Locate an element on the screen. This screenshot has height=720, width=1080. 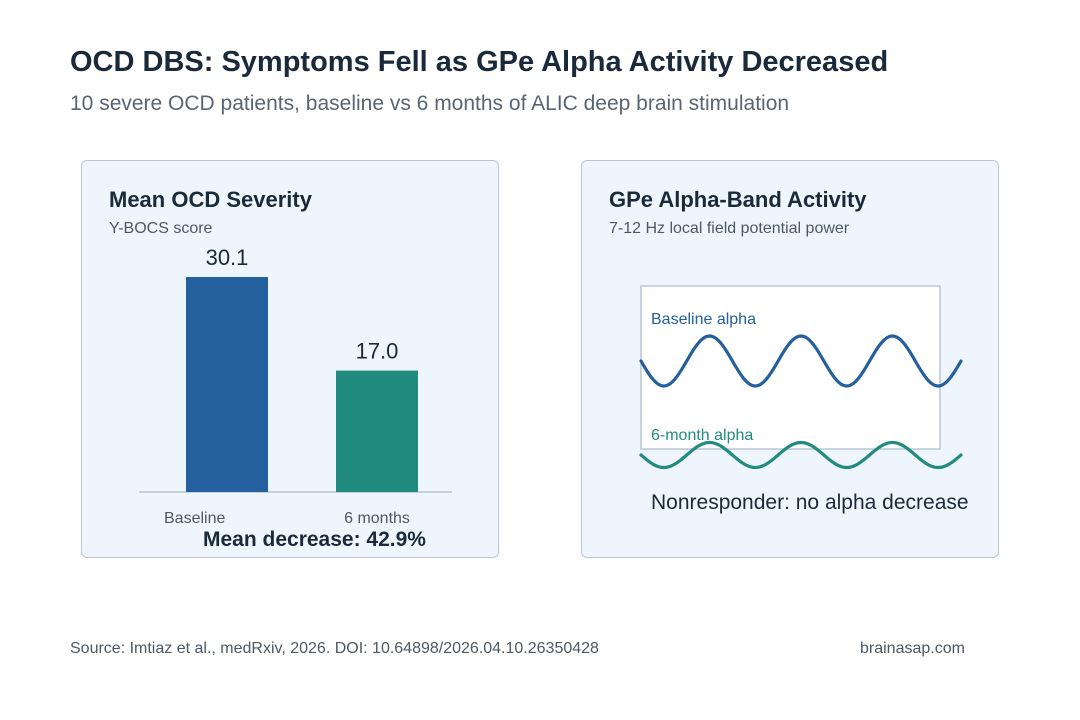
severity-chart-title: Mean OCD Severity is located at coordinates (210, 199).